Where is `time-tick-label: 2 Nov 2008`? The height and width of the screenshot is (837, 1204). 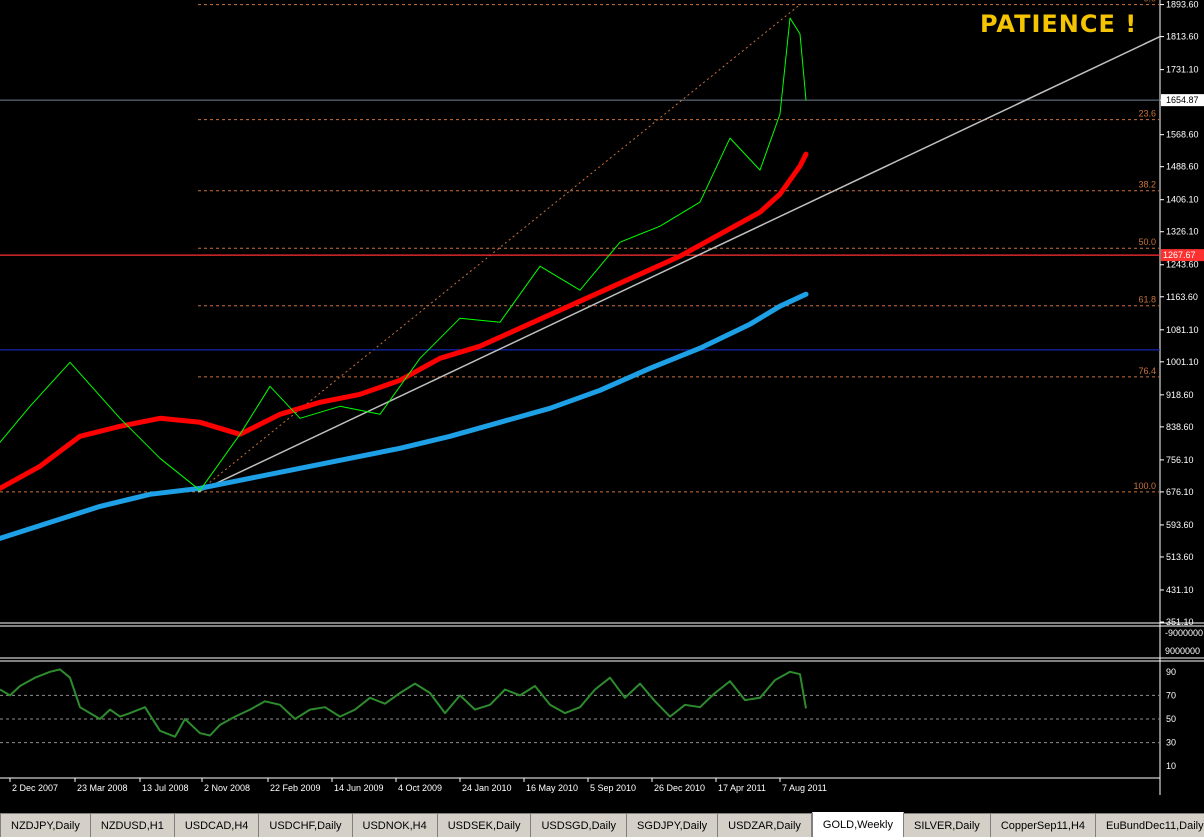
time-tick-label: 2 Nov 2008 is located at coordinates (227, 788).